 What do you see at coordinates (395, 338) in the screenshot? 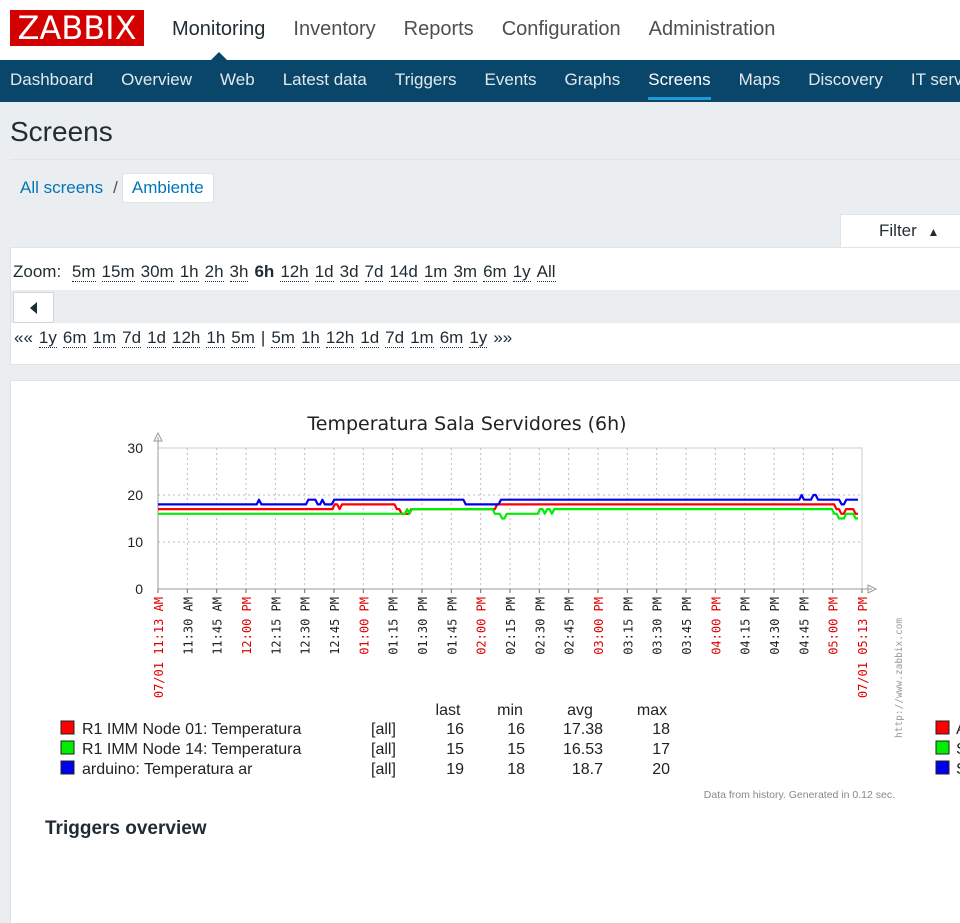
I see `period-forward-7d: 7d` at bounding box center [395, 338].